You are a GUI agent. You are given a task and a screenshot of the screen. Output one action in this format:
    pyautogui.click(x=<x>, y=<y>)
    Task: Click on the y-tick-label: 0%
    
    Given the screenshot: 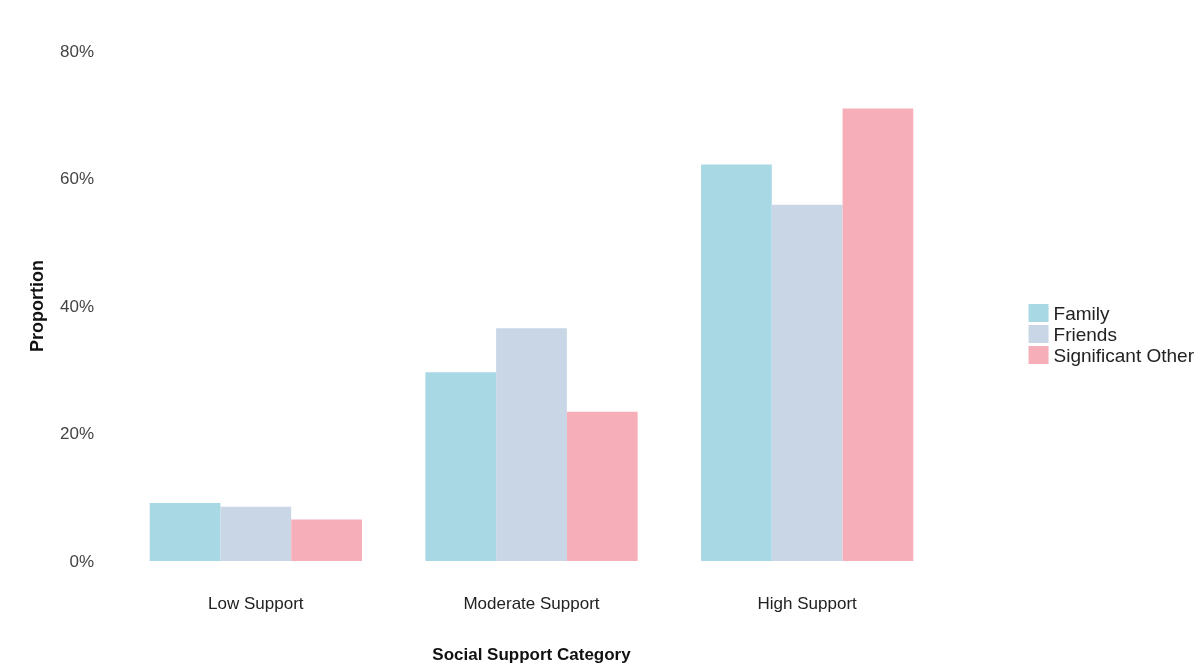 What is the action you would take?
    pyautogui.click(x=81, y=561)
    